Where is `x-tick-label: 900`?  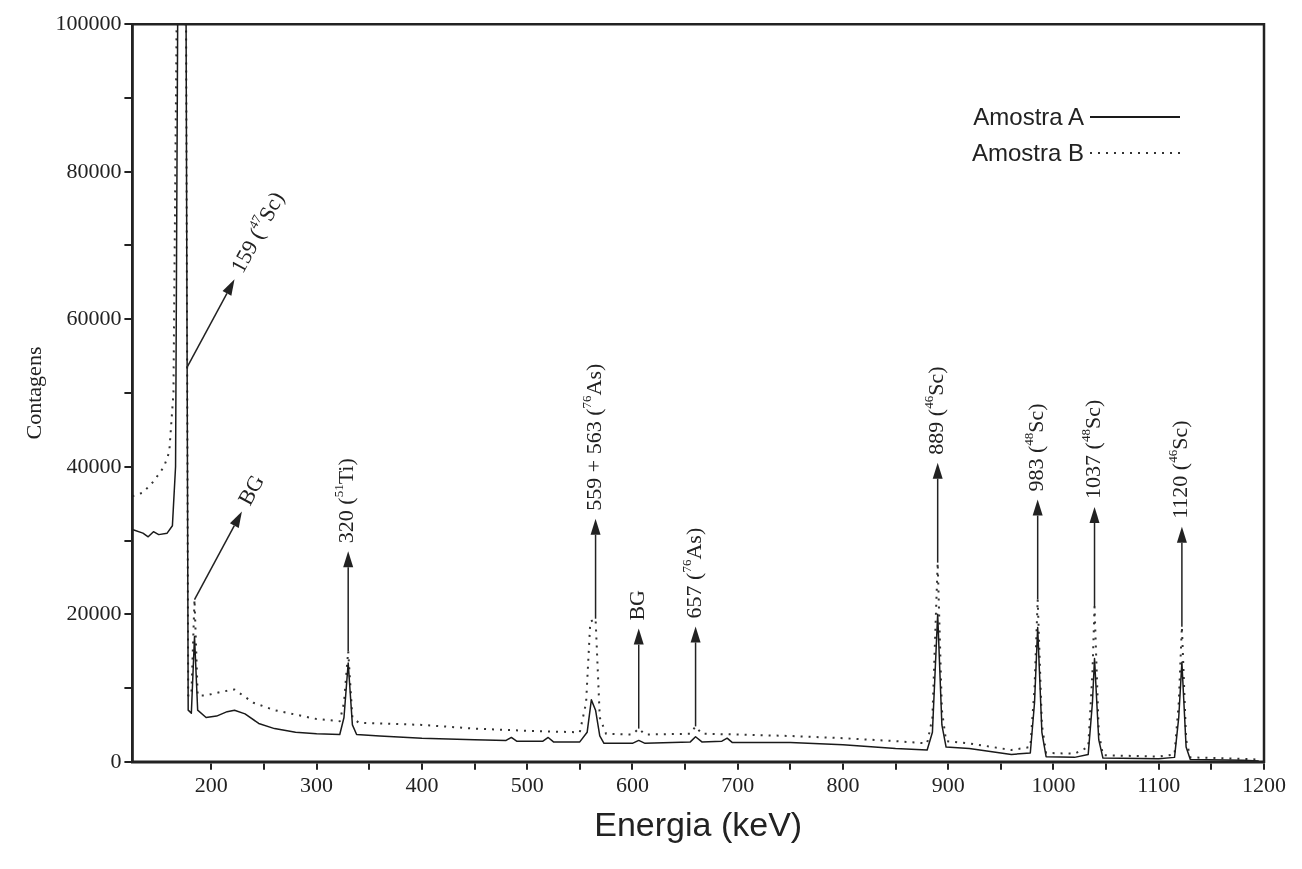 x-tick-label: 900 is located at coordinates (948, 784).